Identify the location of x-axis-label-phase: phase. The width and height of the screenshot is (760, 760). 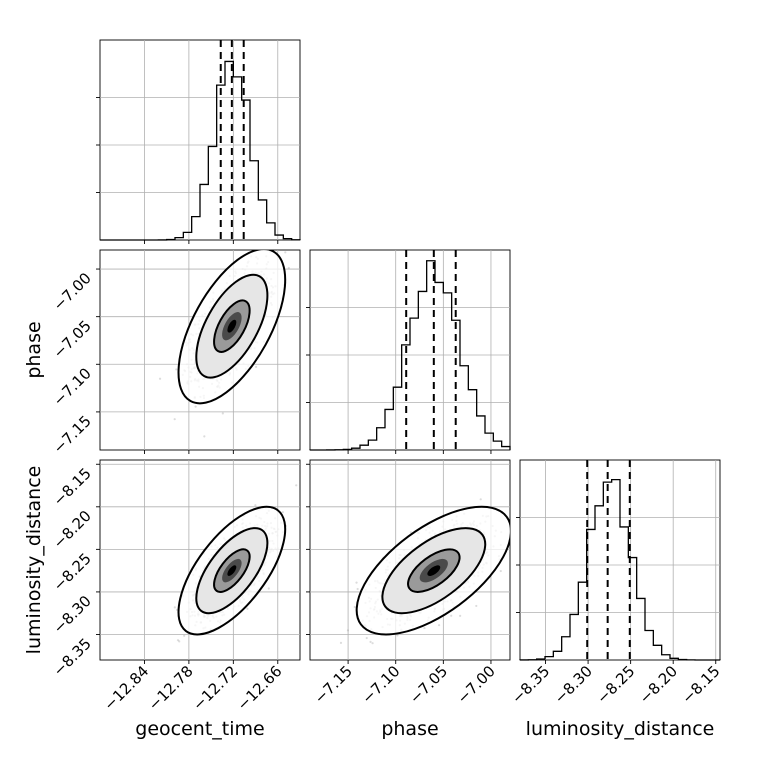
(409, 729).